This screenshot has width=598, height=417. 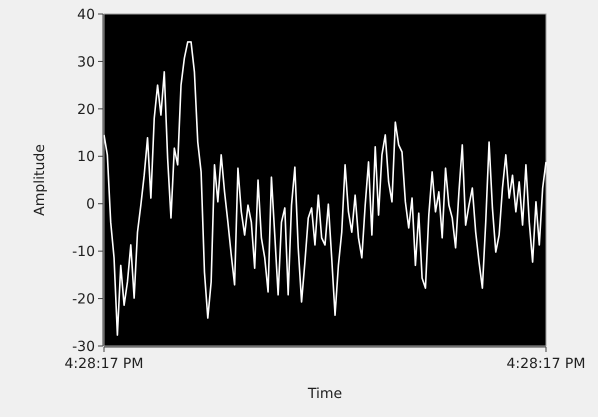 What do you see at coordinates (86, 157) in the screenshot?
I see `y-tick-label: 10` at bounding box center [86, 157].